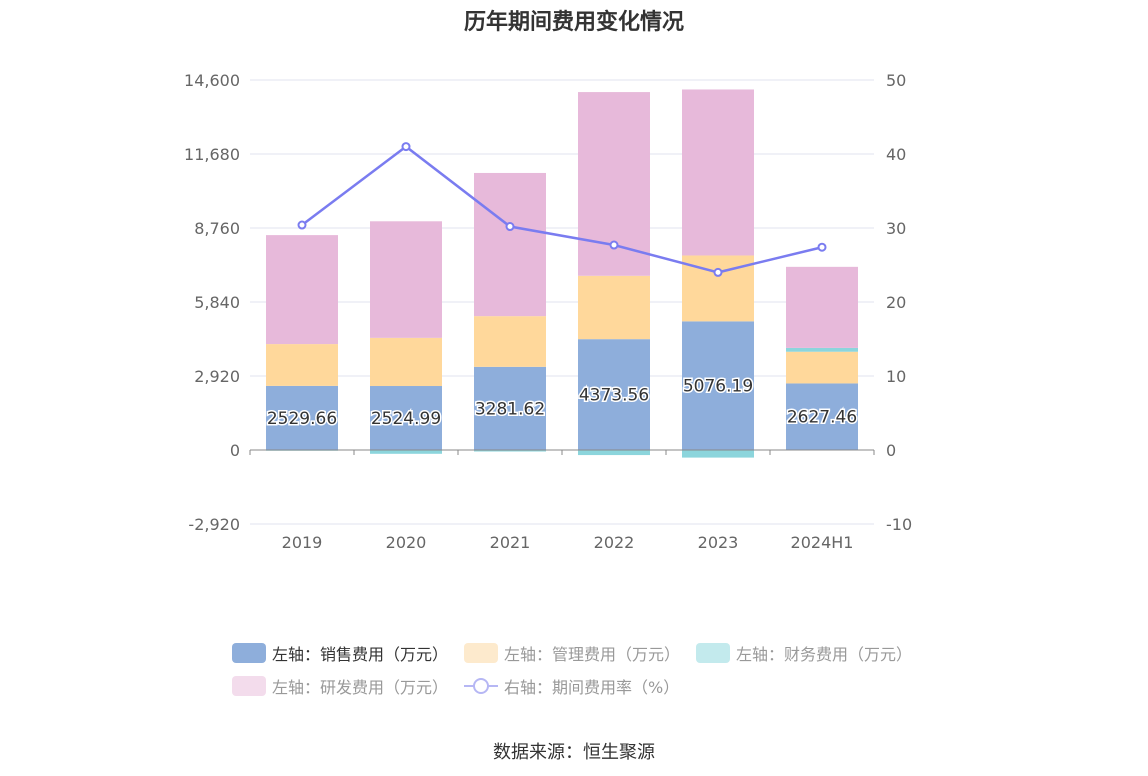  What do you see at coordinates (217, 228) in the screenshot?
I see `left-tick-label: 8,760` at bounding box center [217, 228].